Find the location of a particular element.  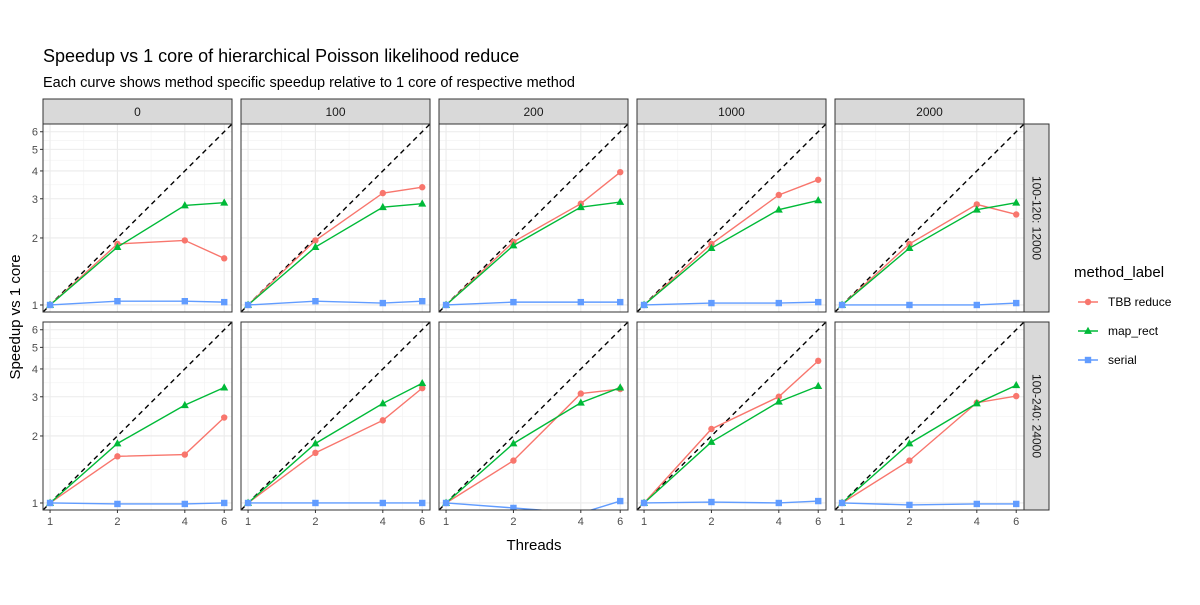

x-axis-label: Threads is located at coordinates (533, 545).